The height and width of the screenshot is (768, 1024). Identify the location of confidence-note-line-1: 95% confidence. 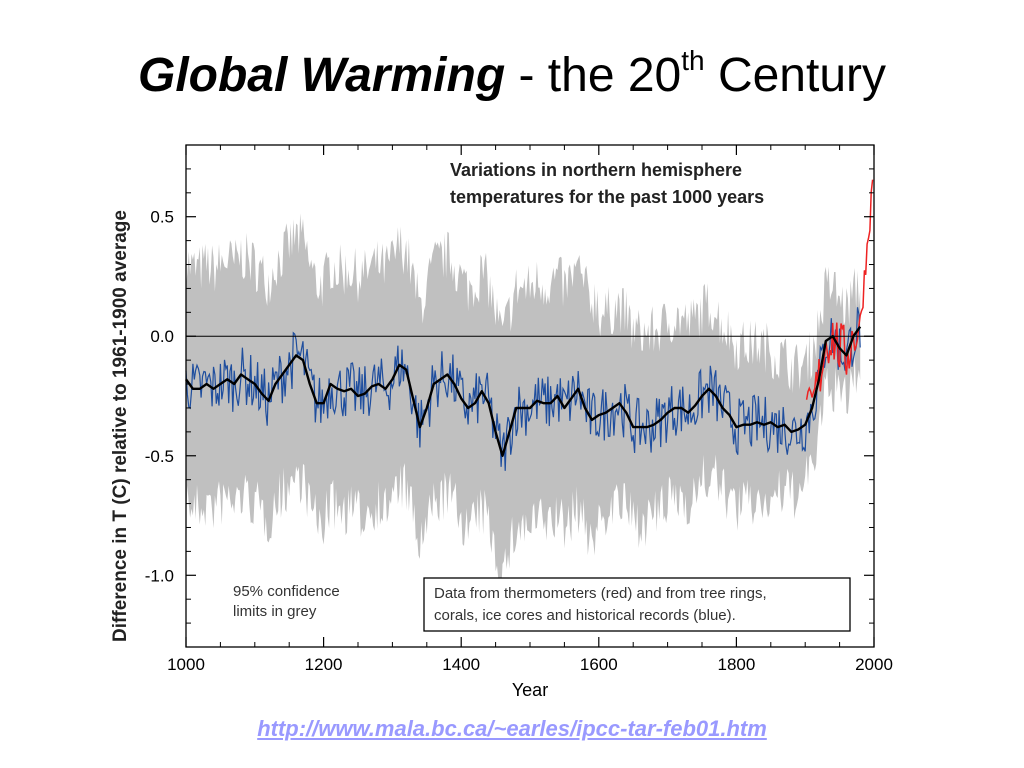
(286, 591).